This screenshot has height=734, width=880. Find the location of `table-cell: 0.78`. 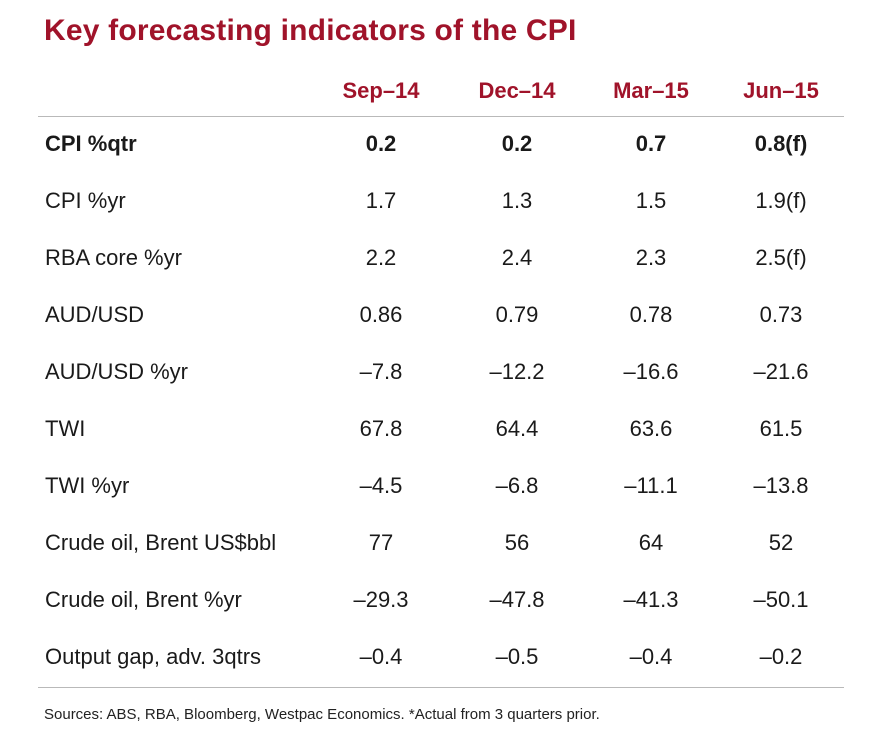

table-cell: 0.78 is located at coordinates (651, 314).